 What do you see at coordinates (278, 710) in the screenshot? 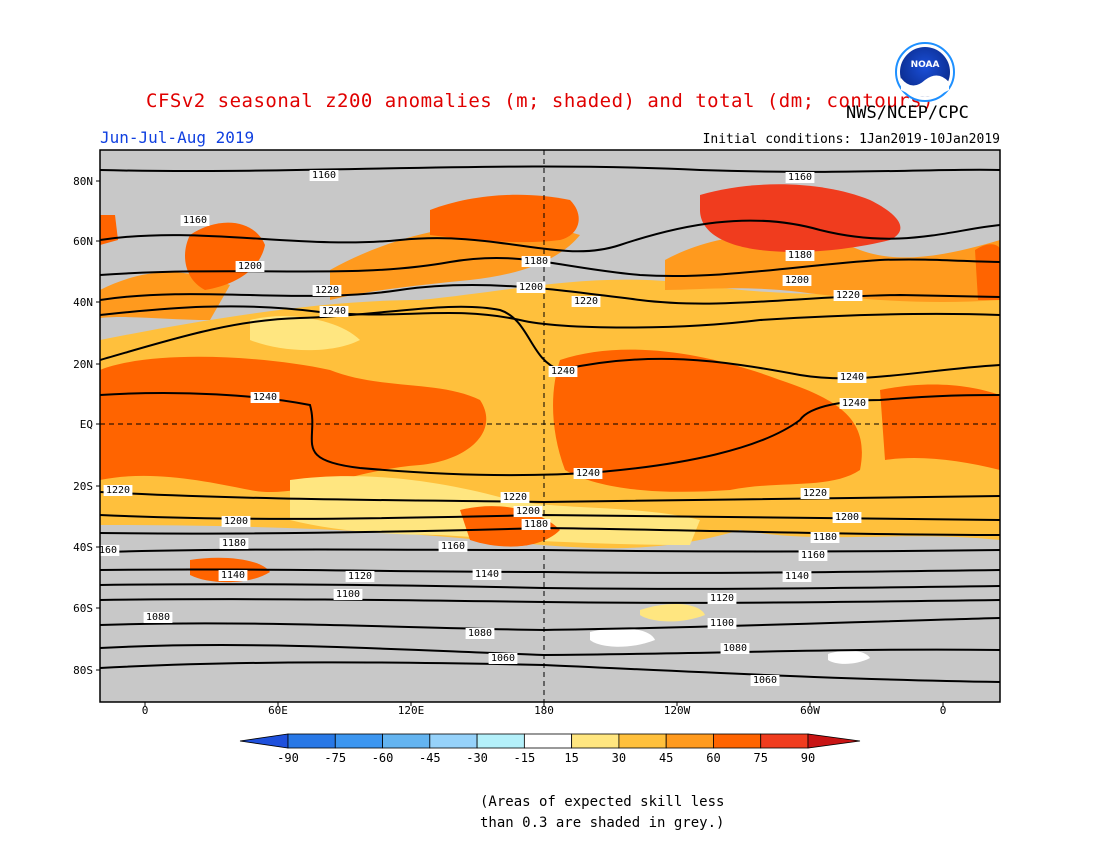
I see `longitude-label: 60E` at bounding box center [278, 710].